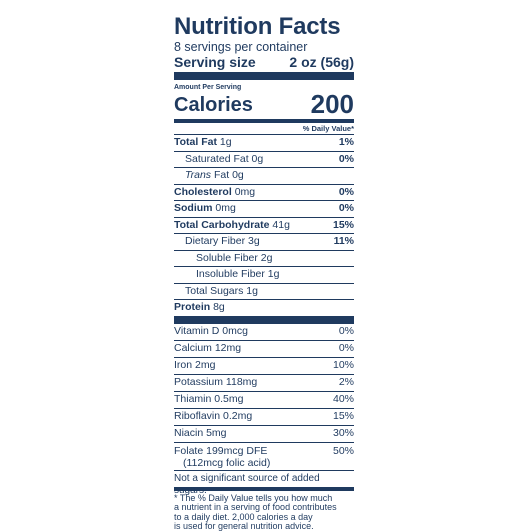 This screenshot has height=532, width=530. I want to click on servings-per-container: 8 servings per container, so click(241, 47).